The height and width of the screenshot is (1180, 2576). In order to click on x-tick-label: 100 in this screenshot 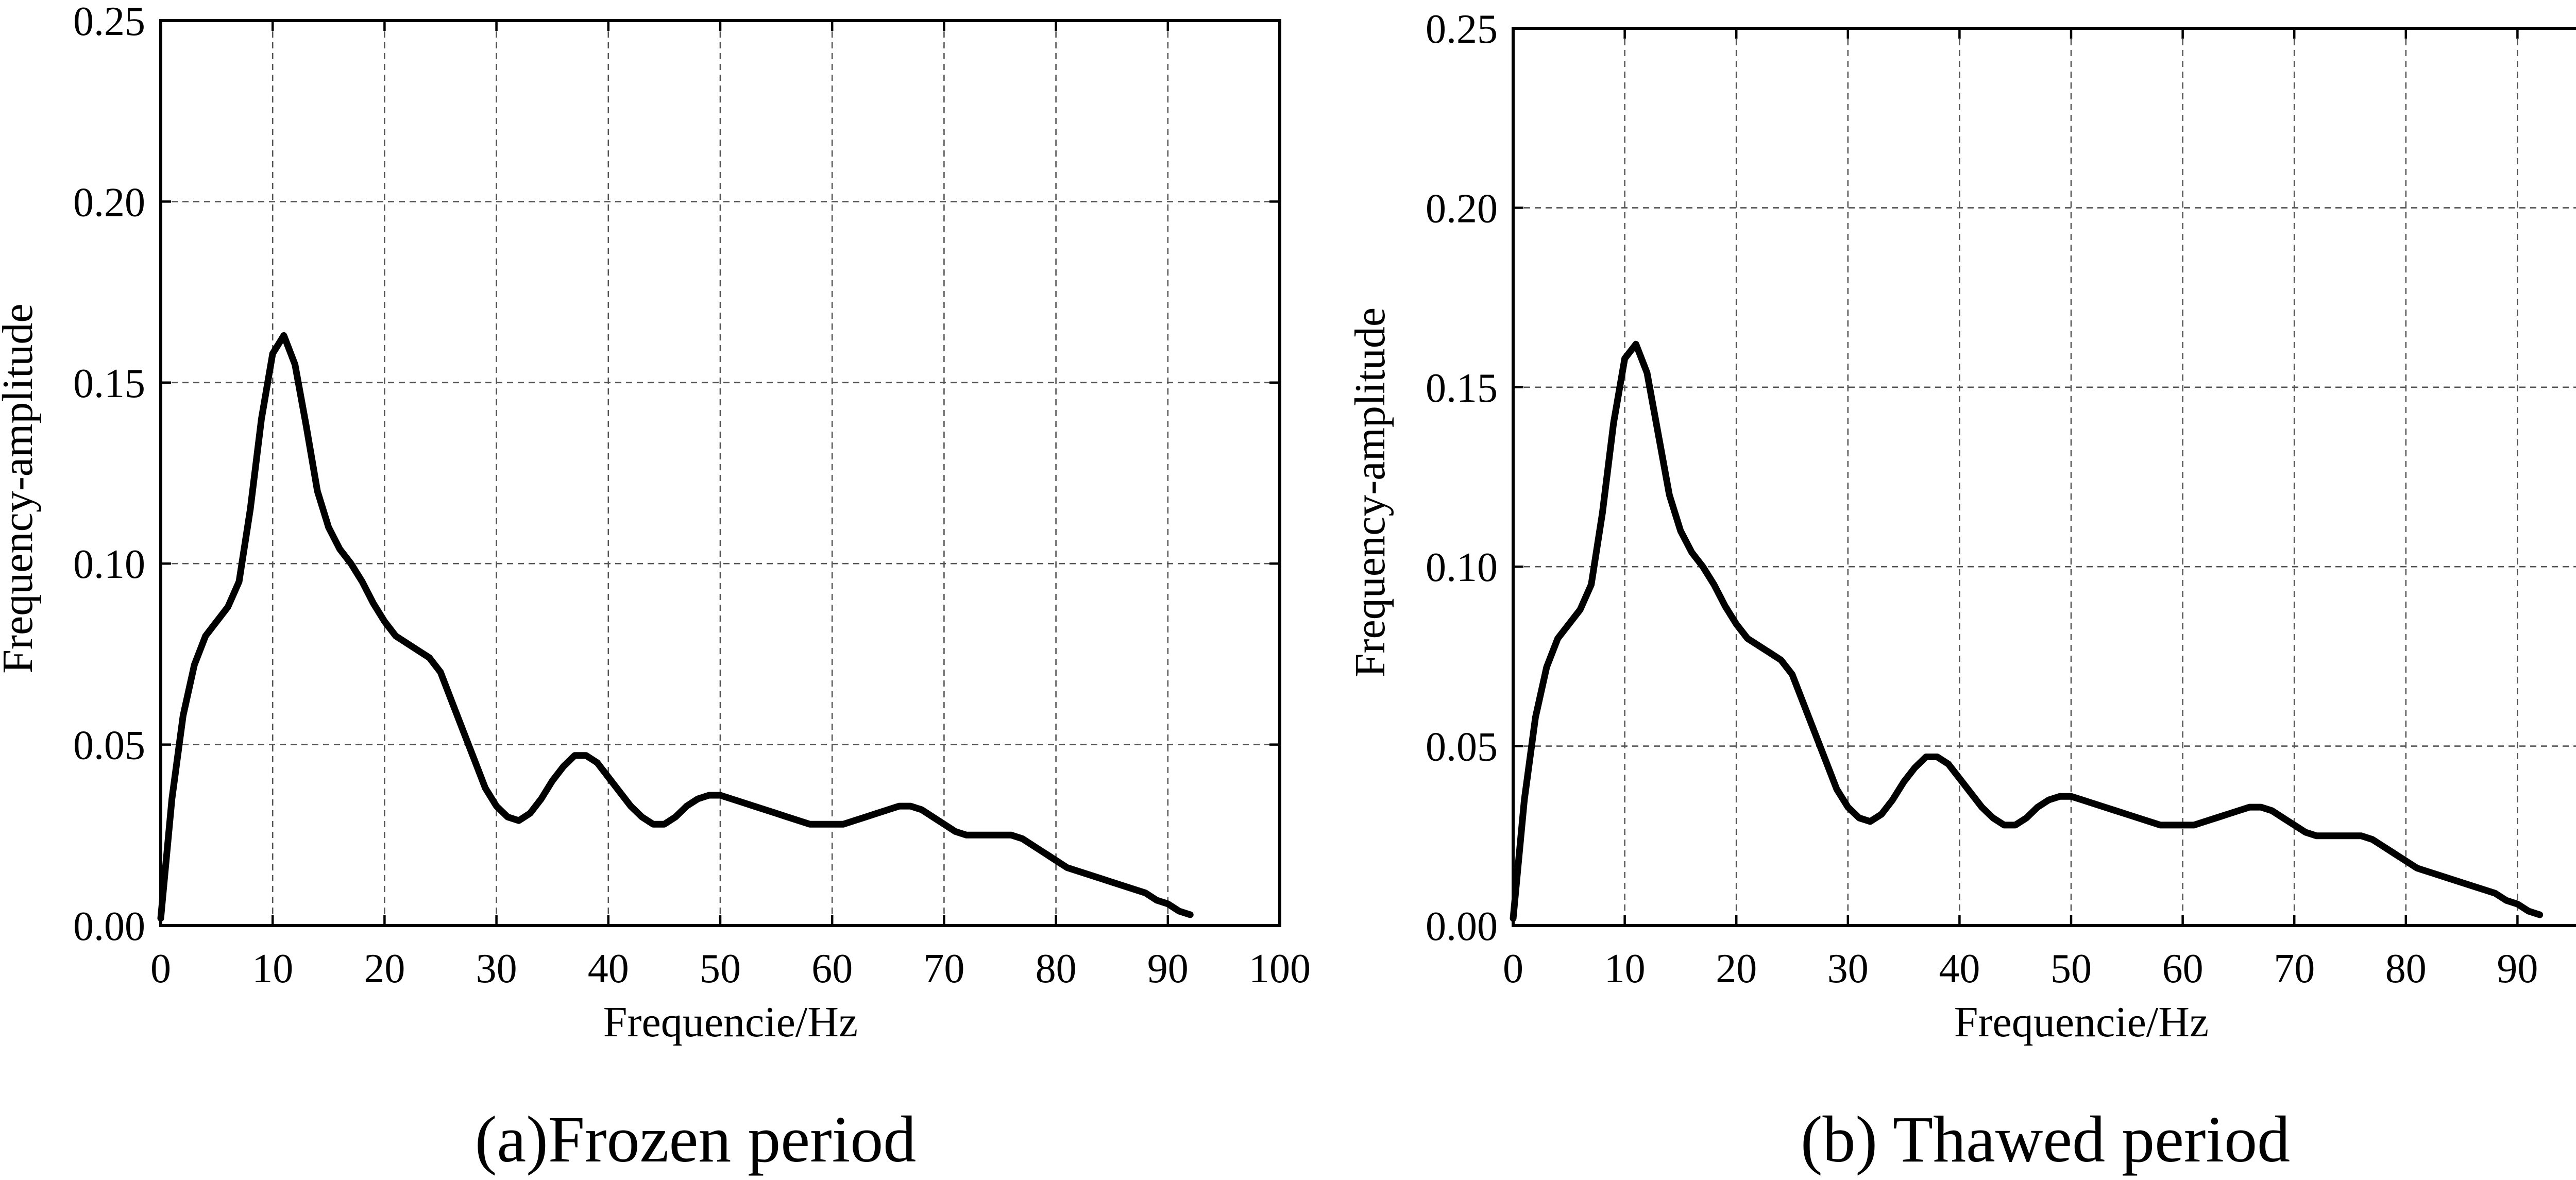, I will do `click(1280, 969)`.